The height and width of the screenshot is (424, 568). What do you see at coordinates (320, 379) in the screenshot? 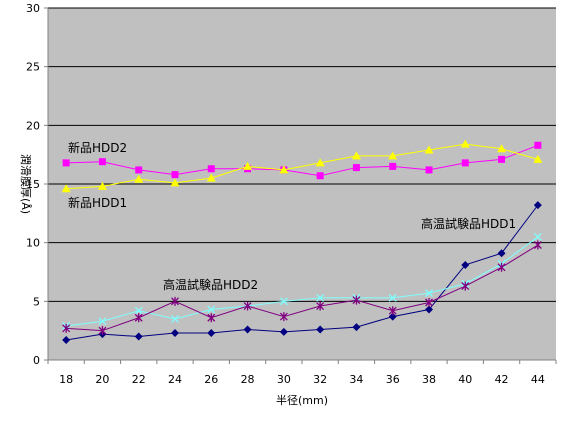
I see `x-tick-label: 32` at bounding box center [320, 379].